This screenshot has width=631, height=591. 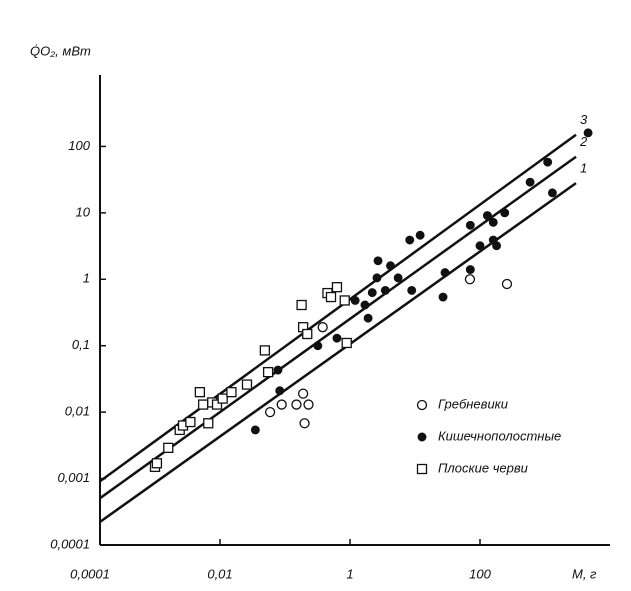 I want to click on line-label: 2, so click(x=583, y=141).